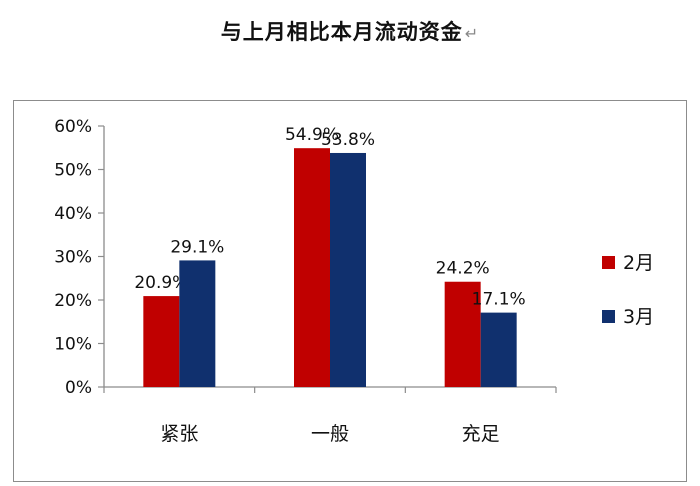 The height and width of the screenshot is (486, 700). What do you see at coordinates (330, 434) in the screenshot?
I see `x-category-label: 一般` at bounding box center [330, 434].